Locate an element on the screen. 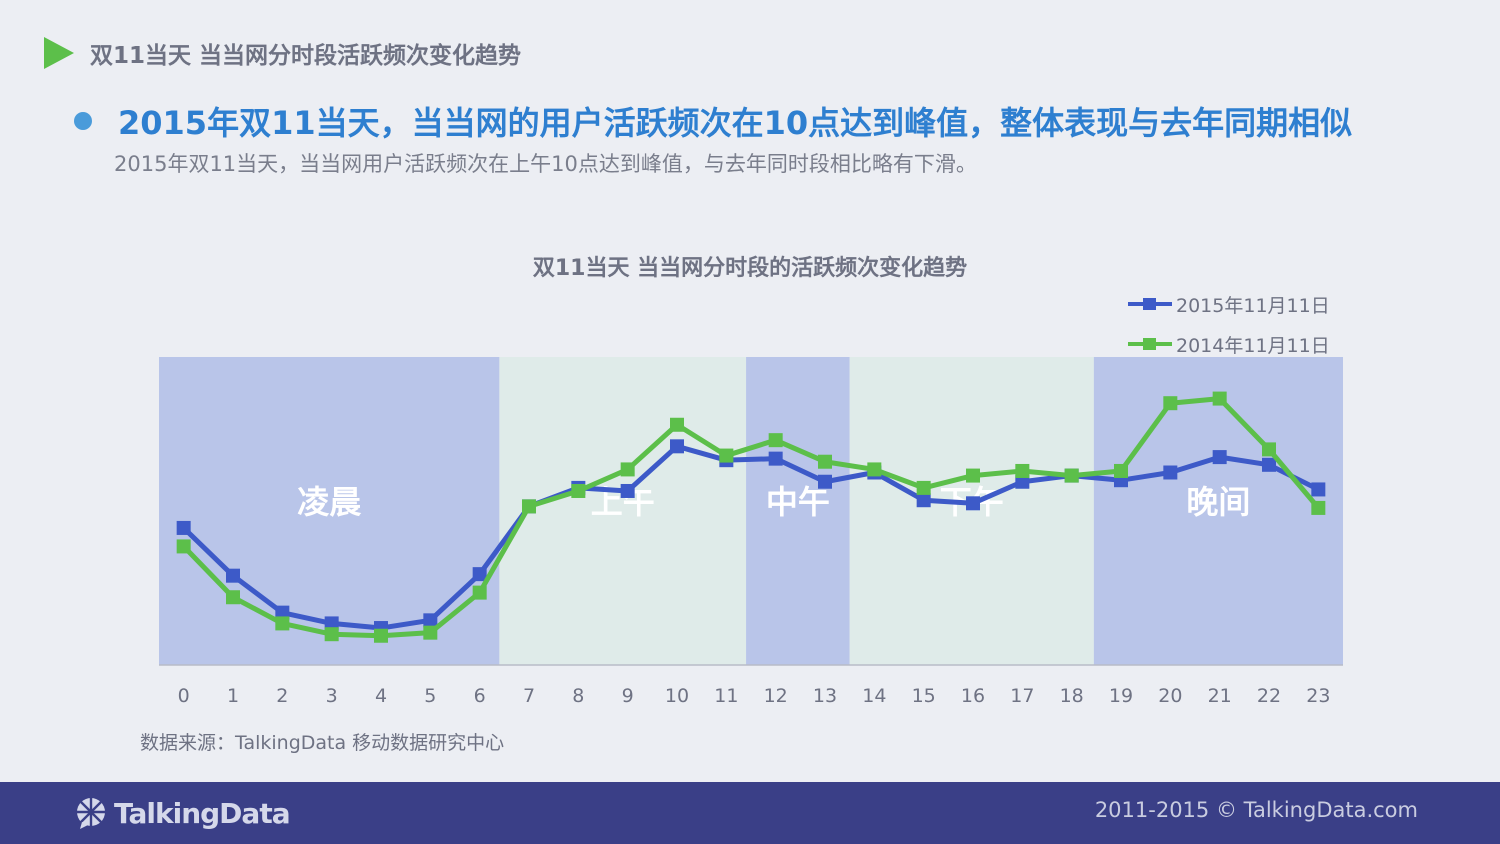 The width and height of the screenshot is (1500, 844). legend-swatch-2015 is located at coordinates (1150, 304).